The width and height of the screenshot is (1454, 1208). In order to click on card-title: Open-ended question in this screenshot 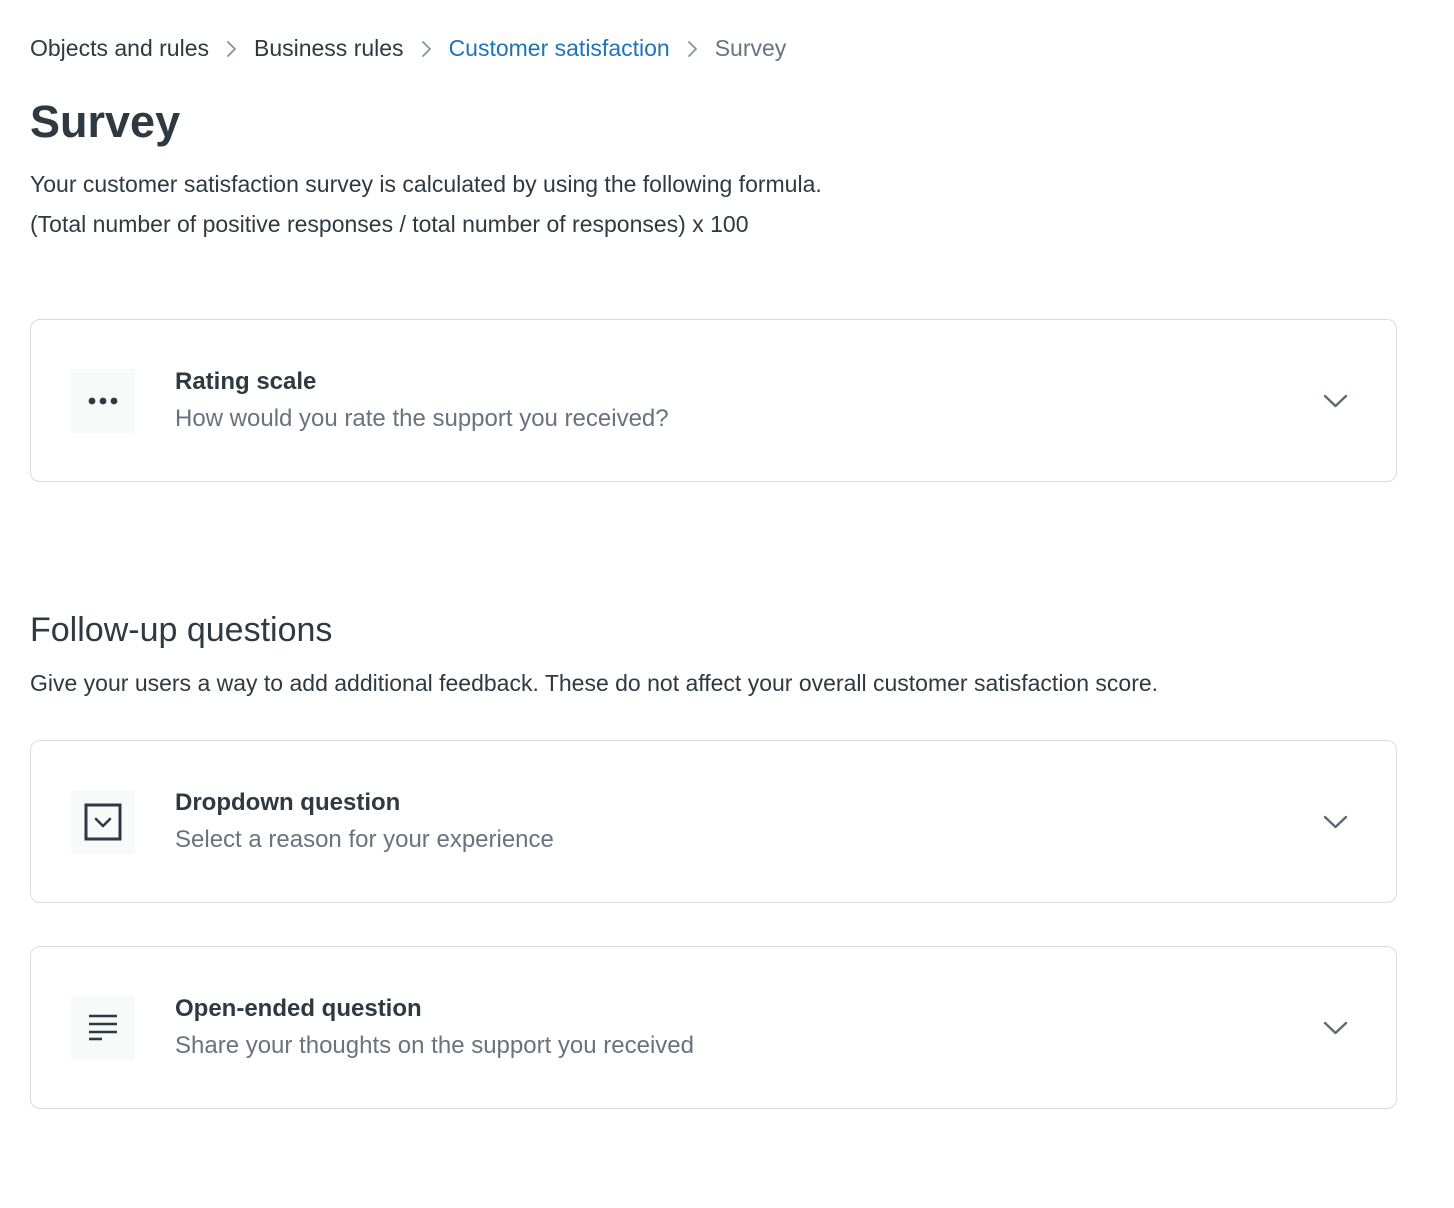, I will do `click(298, 1008)`.